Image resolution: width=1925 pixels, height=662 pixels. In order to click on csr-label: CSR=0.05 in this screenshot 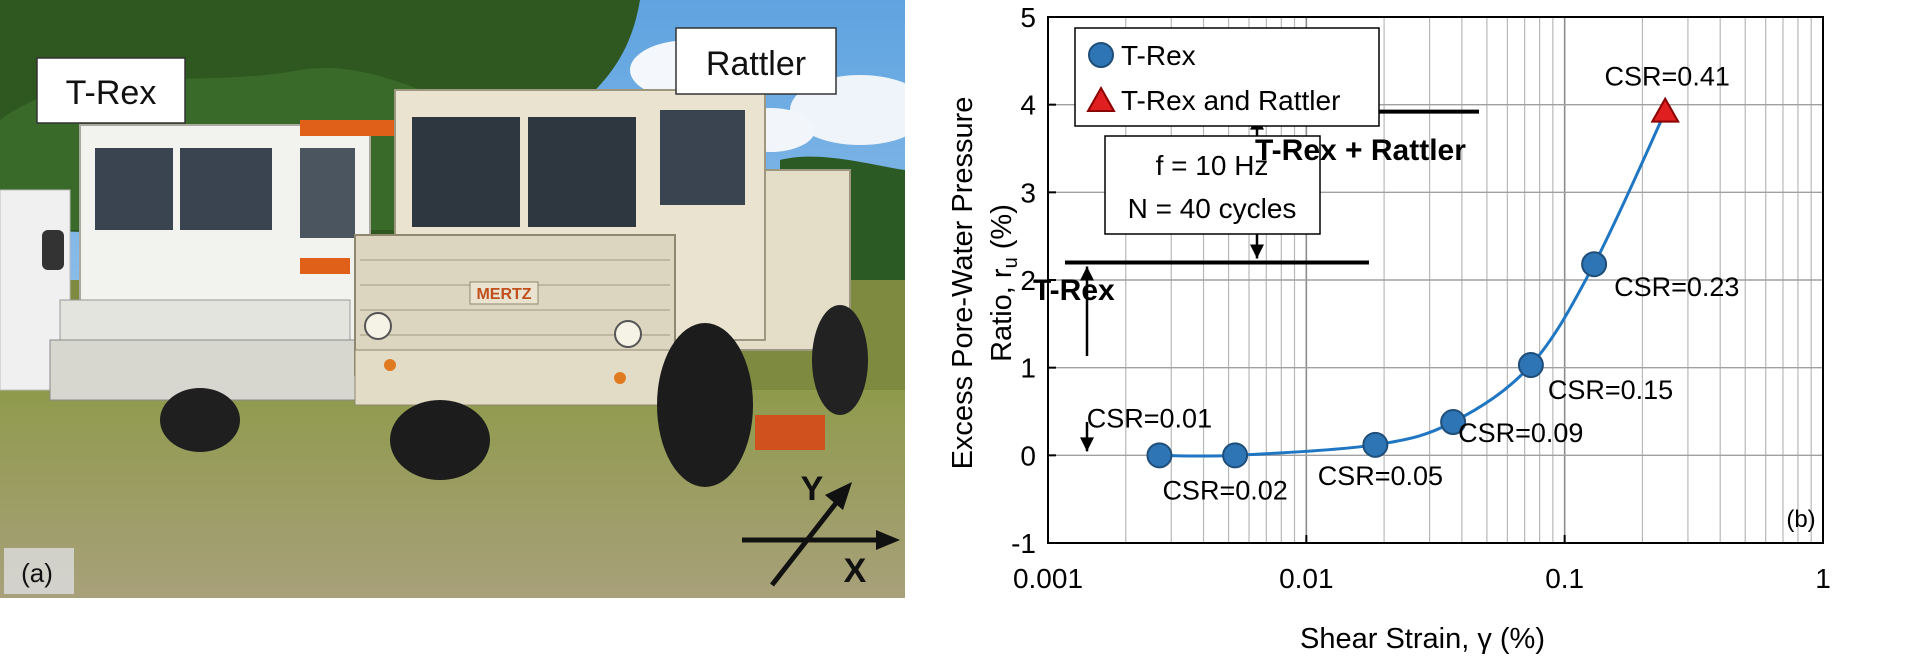, I will do `click(1380, 476)`.